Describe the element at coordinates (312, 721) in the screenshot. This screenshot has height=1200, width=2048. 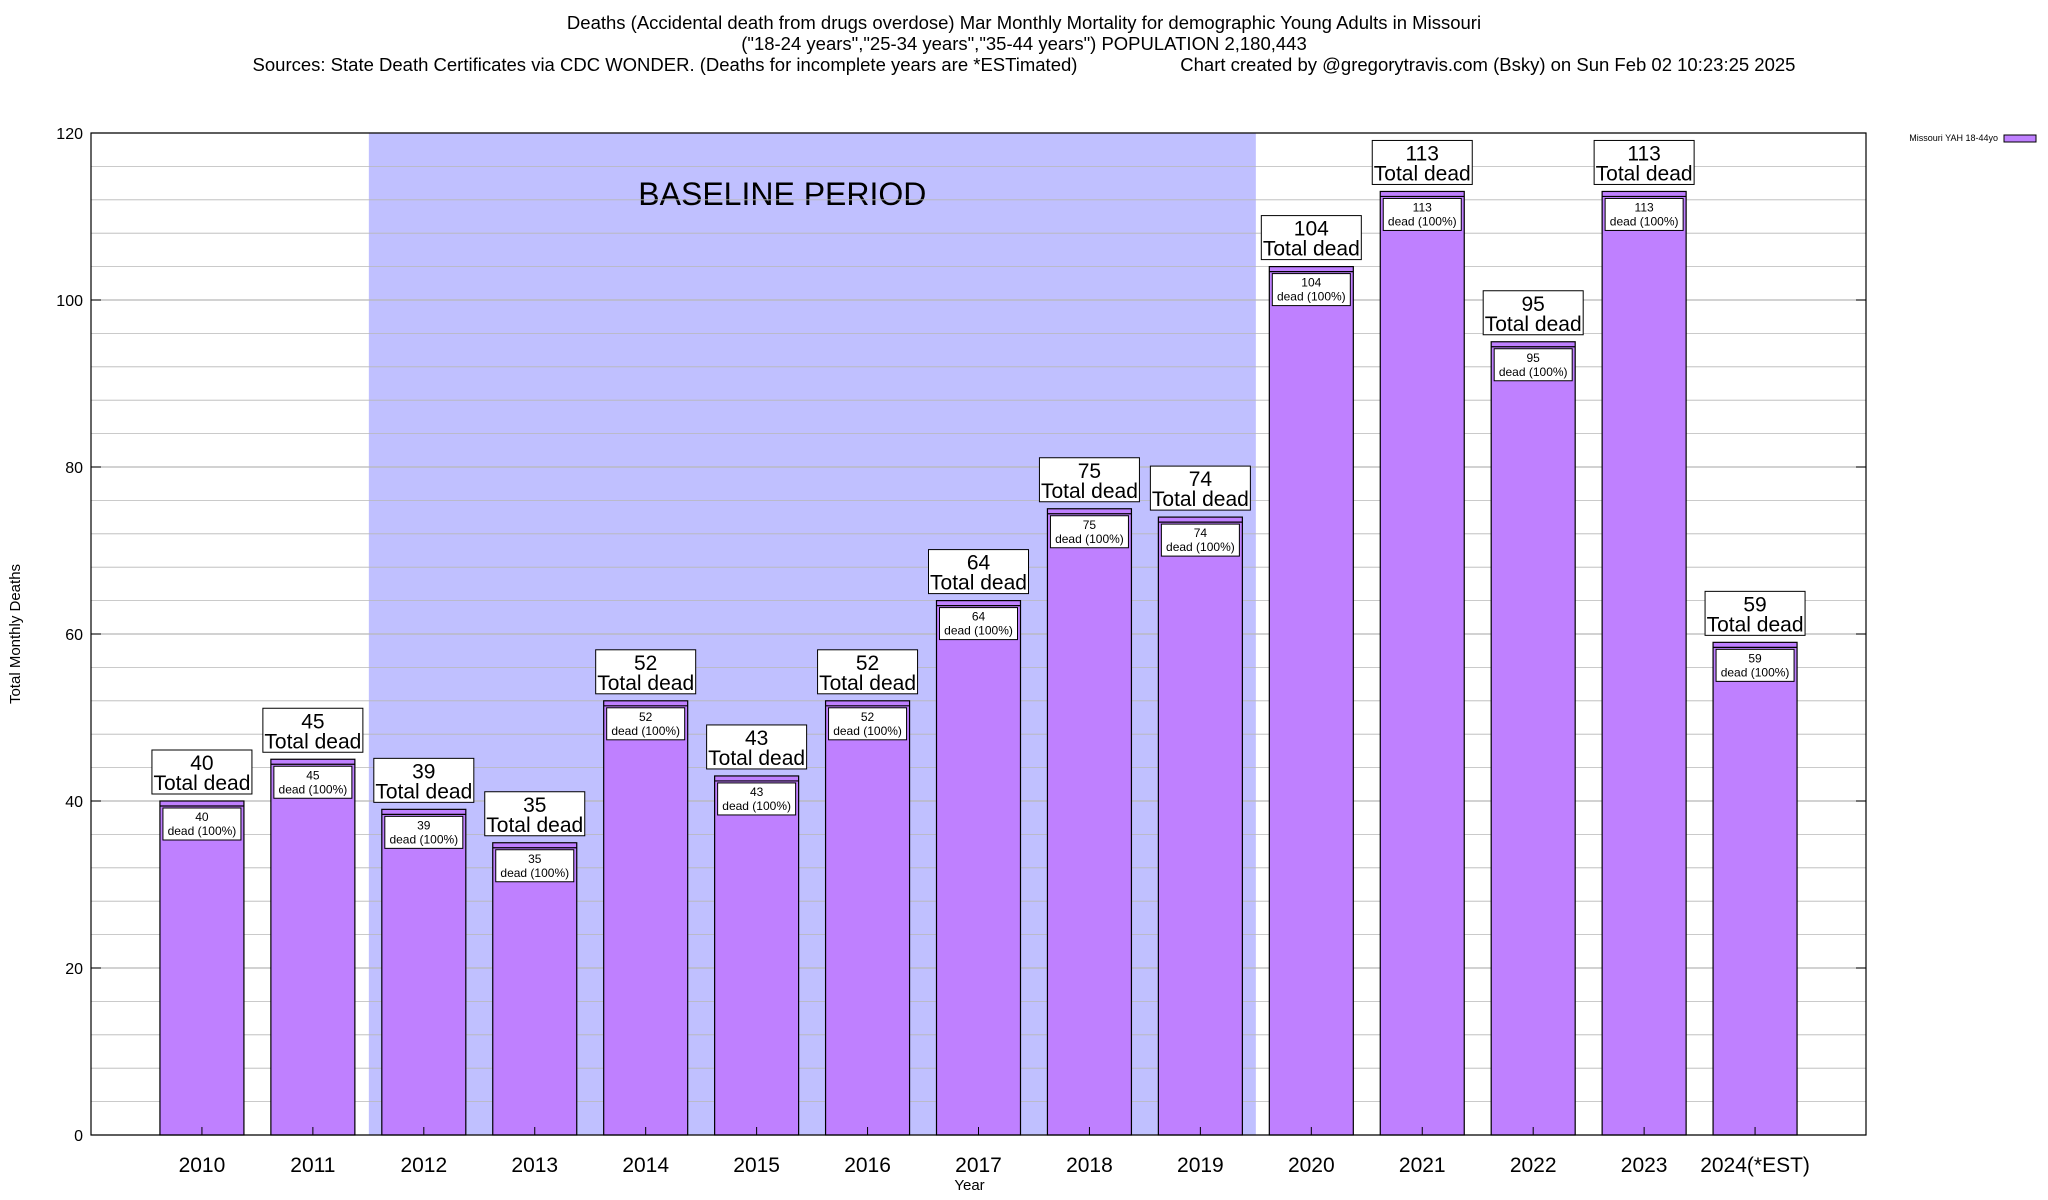
I see `bar-total-value: 45` at that location.